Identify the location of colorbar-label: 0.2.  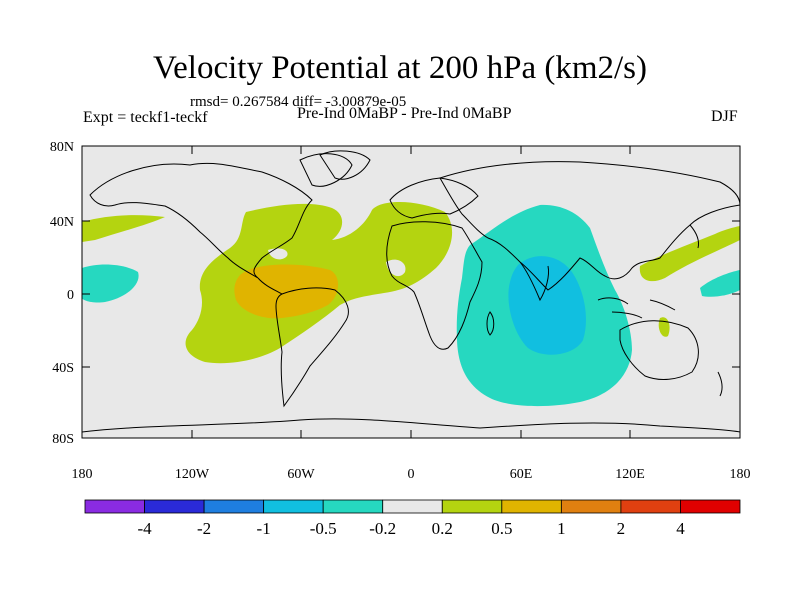
(442, 528).